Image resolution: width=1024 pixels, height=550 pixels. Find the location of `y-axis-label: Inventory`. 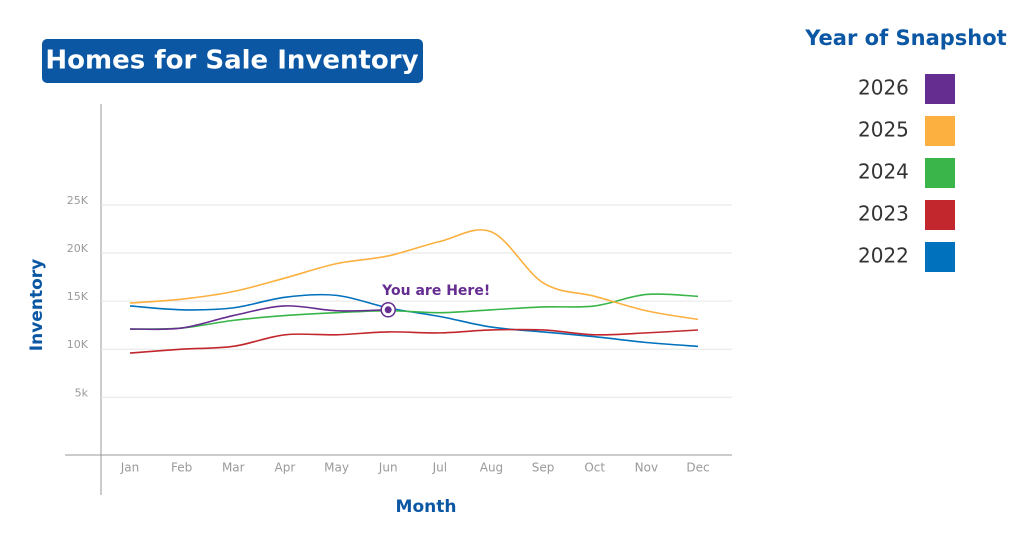

y-axis-label: Inventory is located at coordinates (37, 305).